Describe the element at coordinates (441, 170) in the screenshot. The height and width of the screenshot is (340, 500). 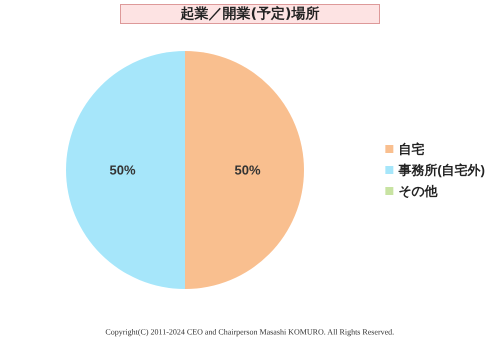
I see `legend-label: 事務所(自宅外)` at that location.